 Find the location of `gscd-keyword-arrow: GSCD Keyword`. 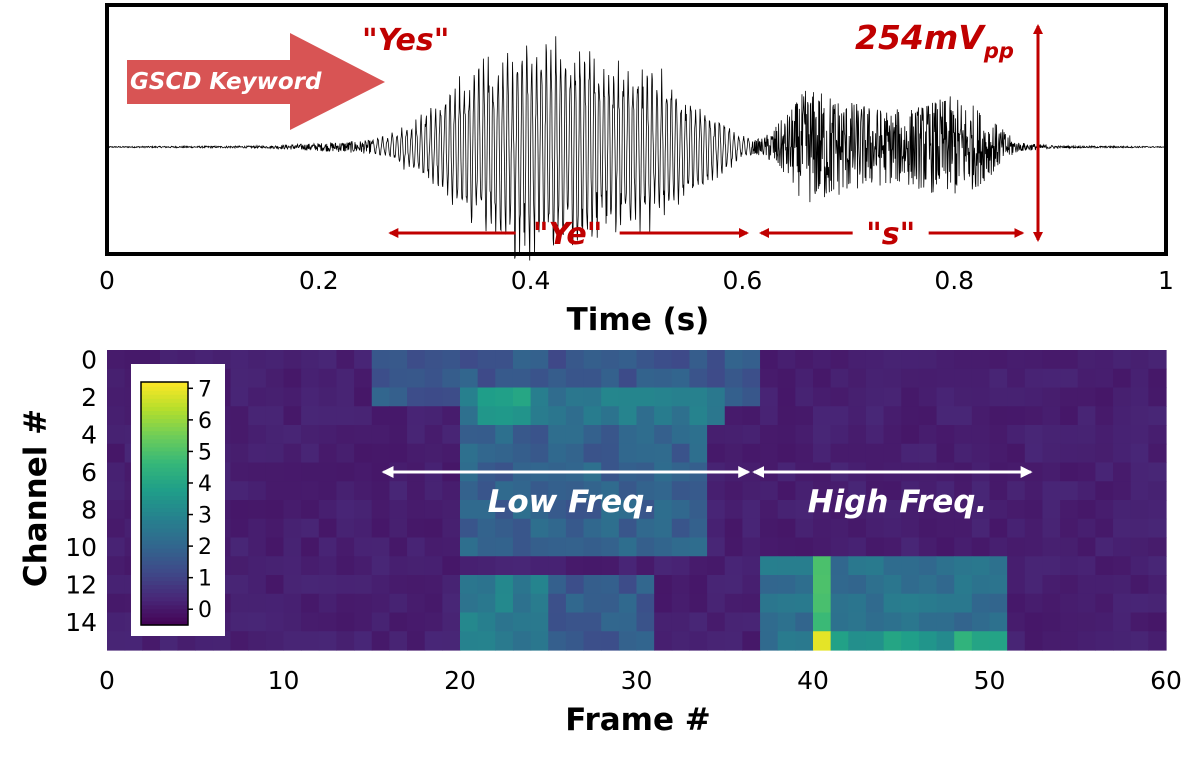

gscd-keyword-arrow: GSCD Keyword is located at coordinates (256, 81).